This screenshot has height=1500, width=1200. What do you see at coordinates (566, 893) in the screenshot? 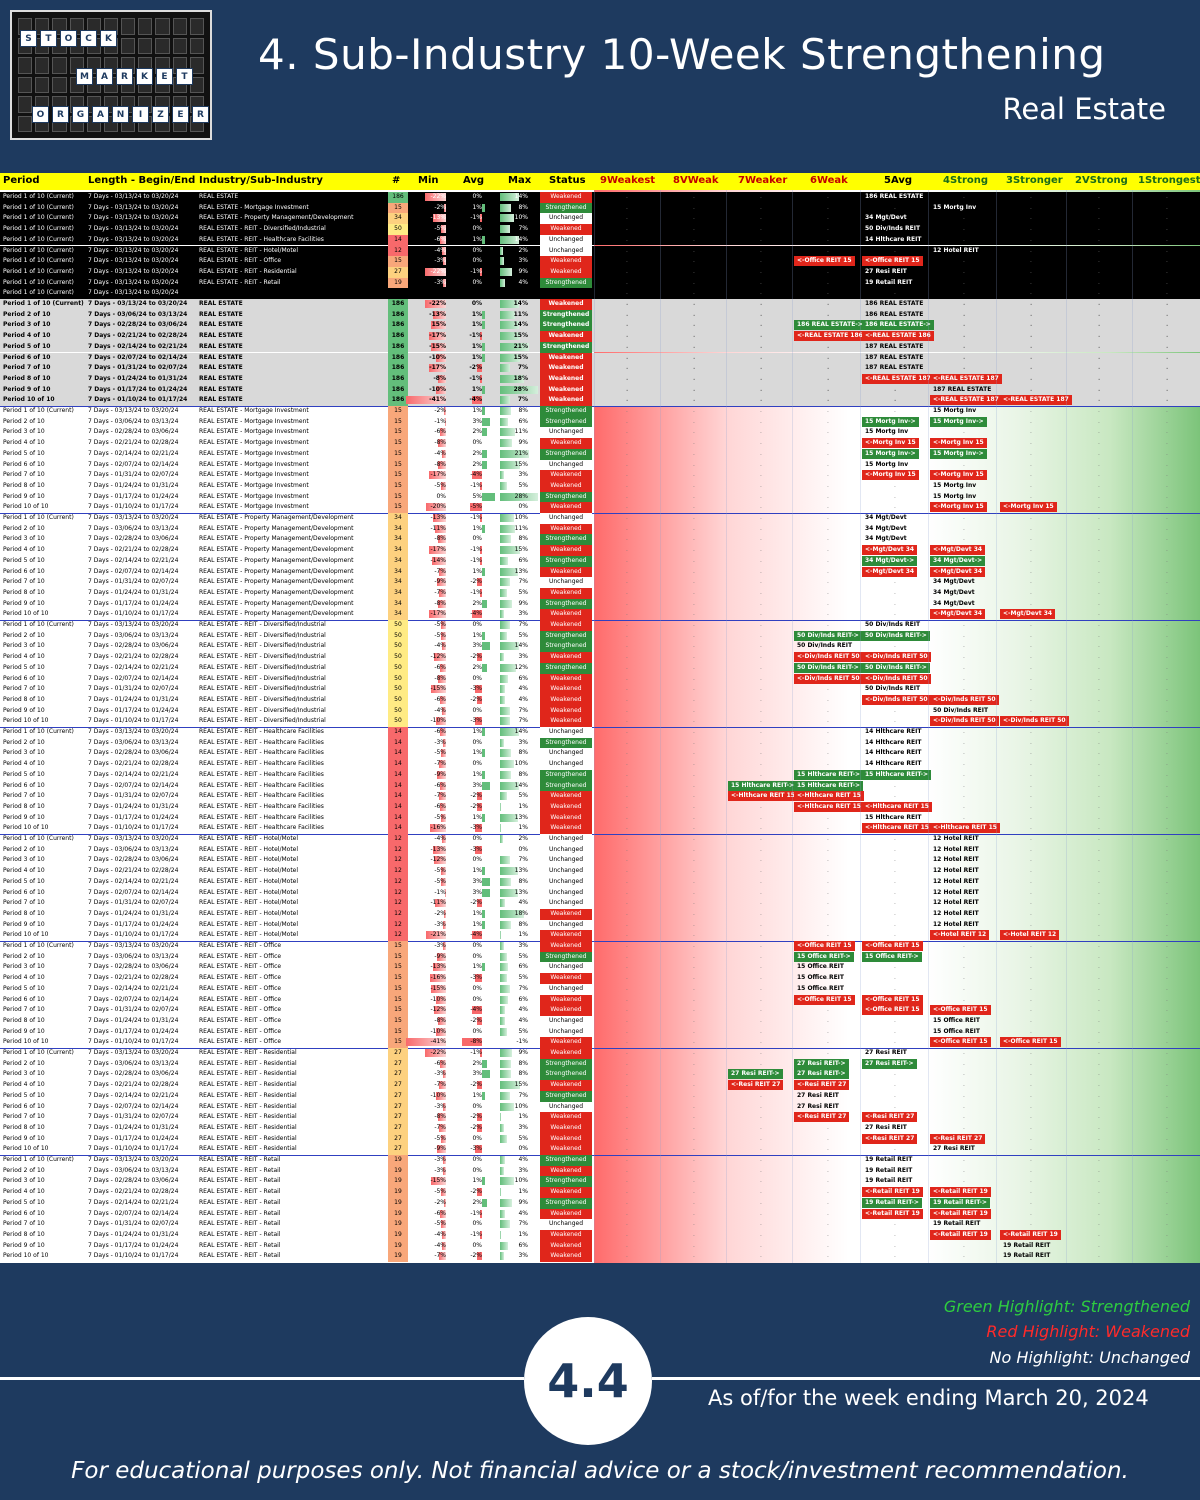
I see `status-badge: Unchanged` at bounding box center [566, 893].